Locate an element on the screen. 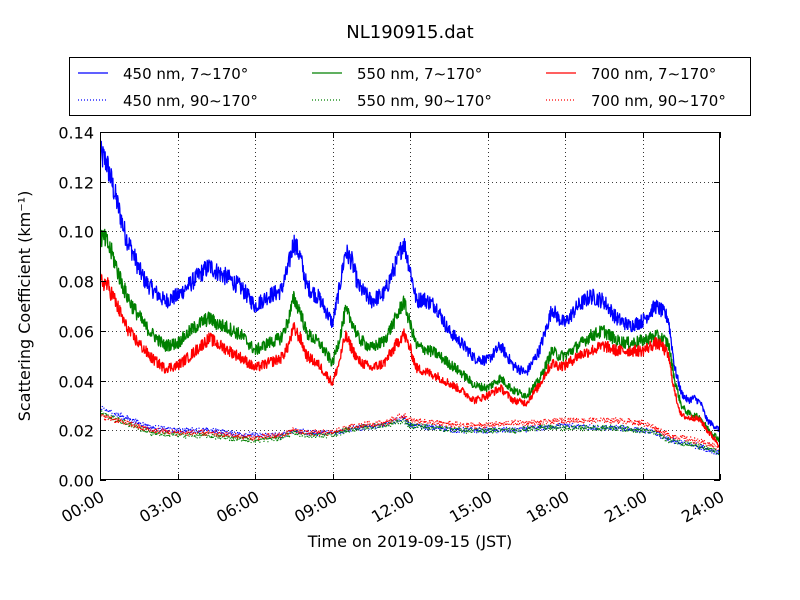 This screenshot has width=800, height=600. y-tick-label: 0.02 is located at coordinates (76, 431).